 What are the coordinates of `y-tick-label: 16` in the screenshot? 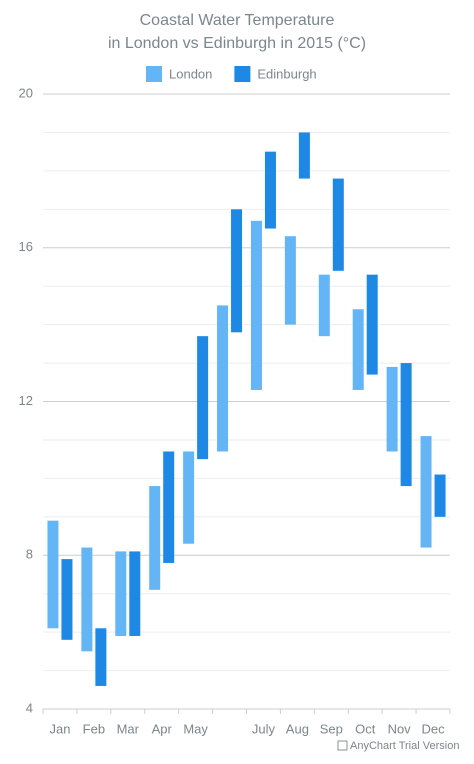 It's located at (26, 246).